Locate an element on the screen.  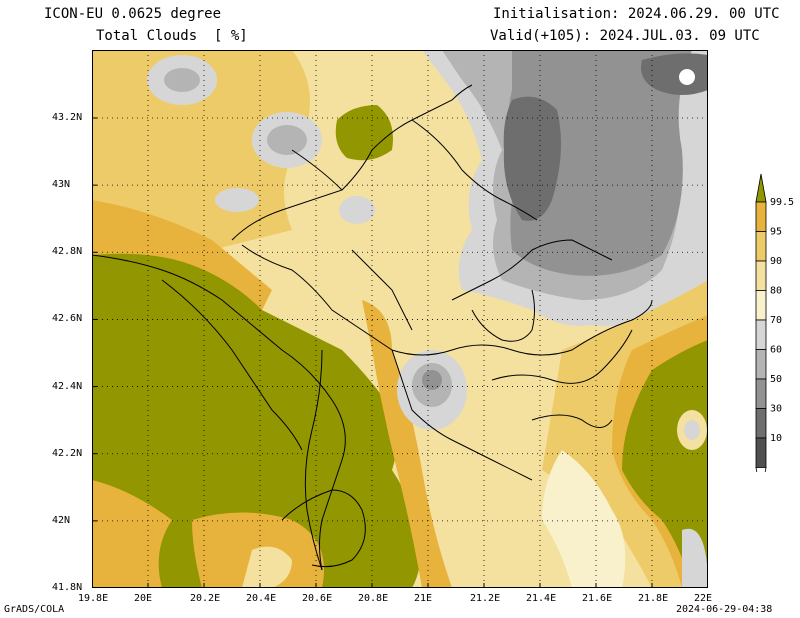
lon-label: 20.6E is located at coordinates (317, 598).